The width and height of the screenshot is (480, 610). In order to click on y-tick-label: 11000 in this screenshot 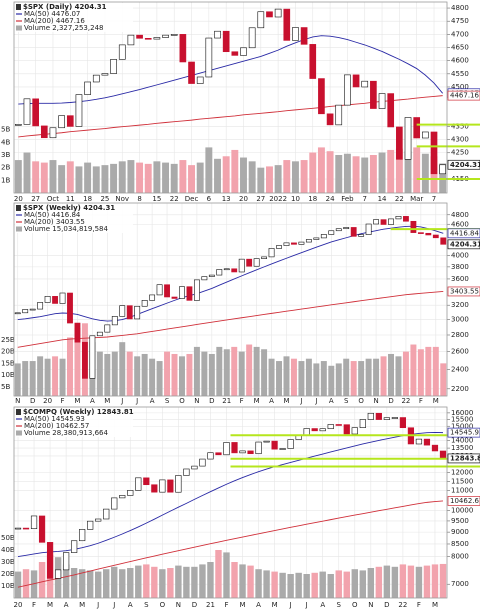, I will do `click(462, 491)`.